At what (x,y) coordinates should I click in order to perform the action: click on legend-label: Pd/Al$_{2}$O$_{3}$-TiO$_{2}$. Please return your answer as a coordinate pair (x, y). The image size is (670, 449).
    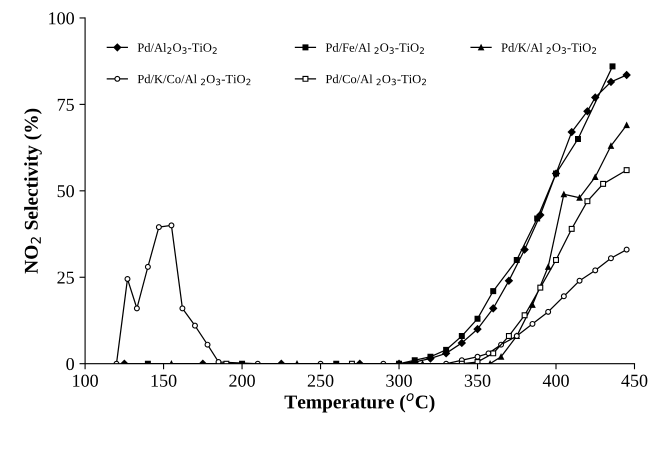
    Looking at the image, I should click on (177, 48).